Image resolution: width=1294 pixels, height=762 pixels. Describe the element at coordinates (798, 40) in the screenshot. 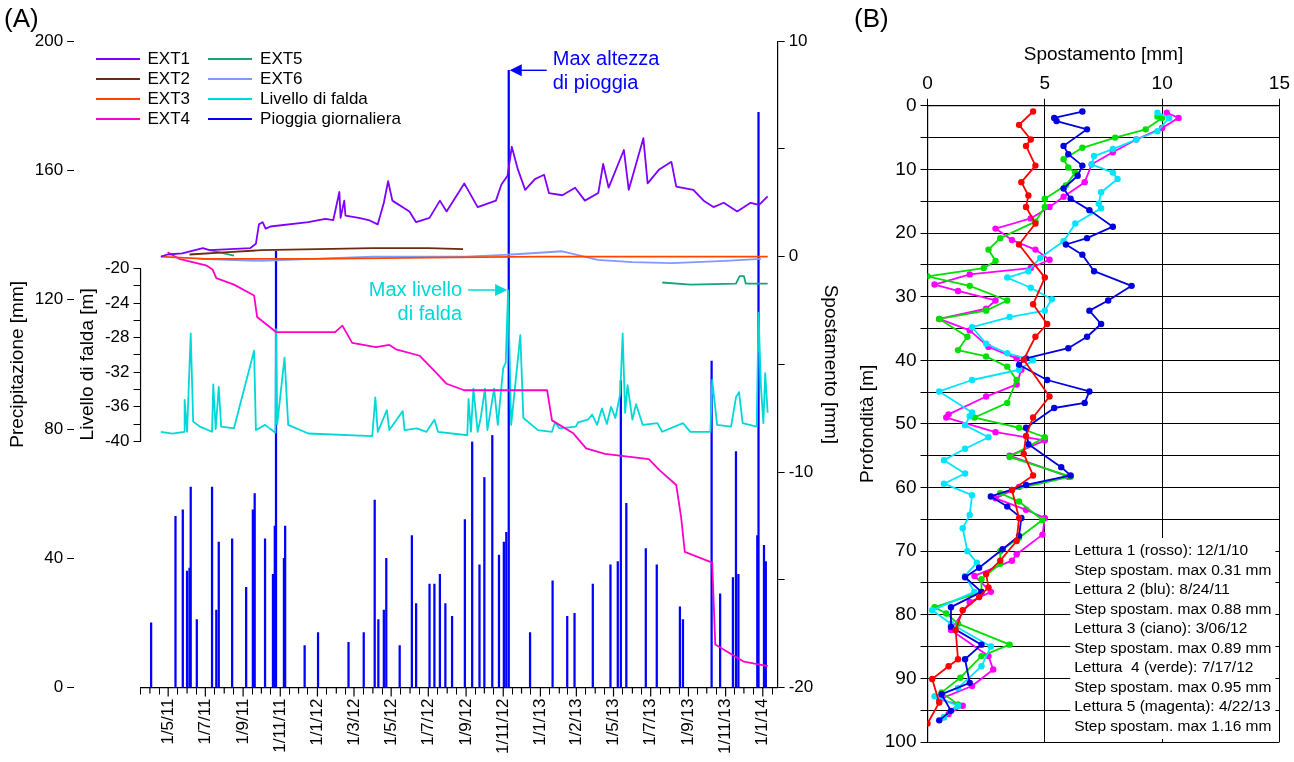

I see `y2-tick-label: 10` at that location.